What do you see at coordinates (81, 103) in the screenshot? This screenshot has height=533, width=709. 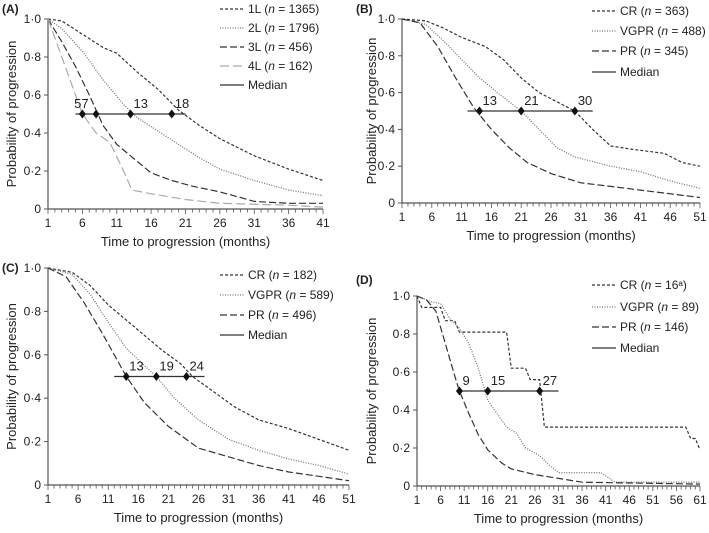 I see `median-value-label: 57` at bounding box center [81, 103].